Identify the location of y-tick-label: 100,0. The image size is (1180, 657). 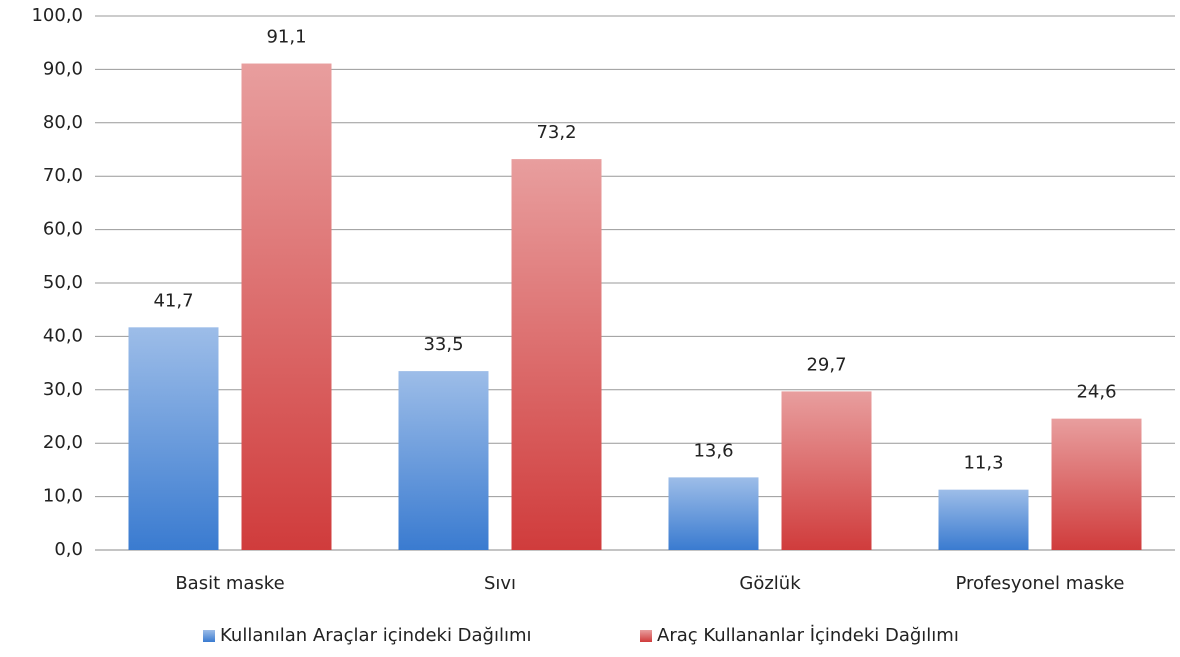
(57, 15).